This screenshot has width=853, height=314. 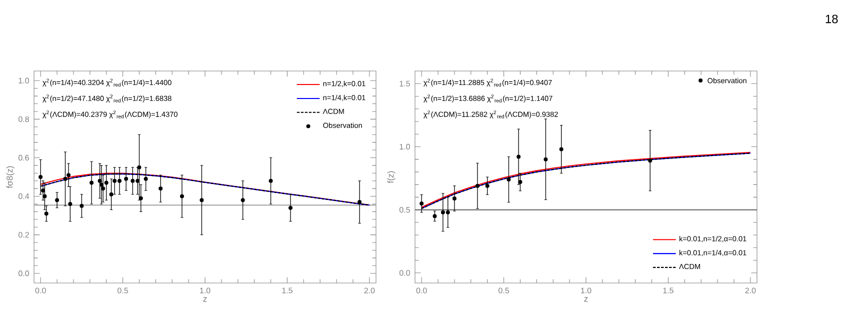 What do you see at coordinates (391, 177) in the screenshot?
I see `y-axis-title: f(z)` at bounding box center [391, 177].